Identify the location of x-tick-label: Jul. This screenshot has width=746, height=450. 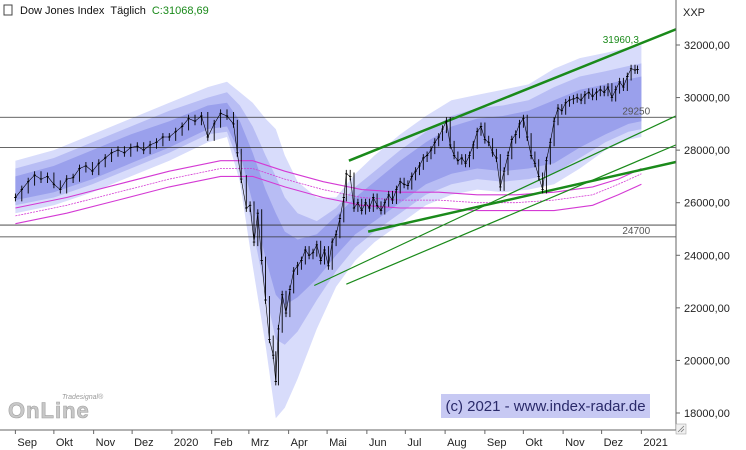
(414, 443).